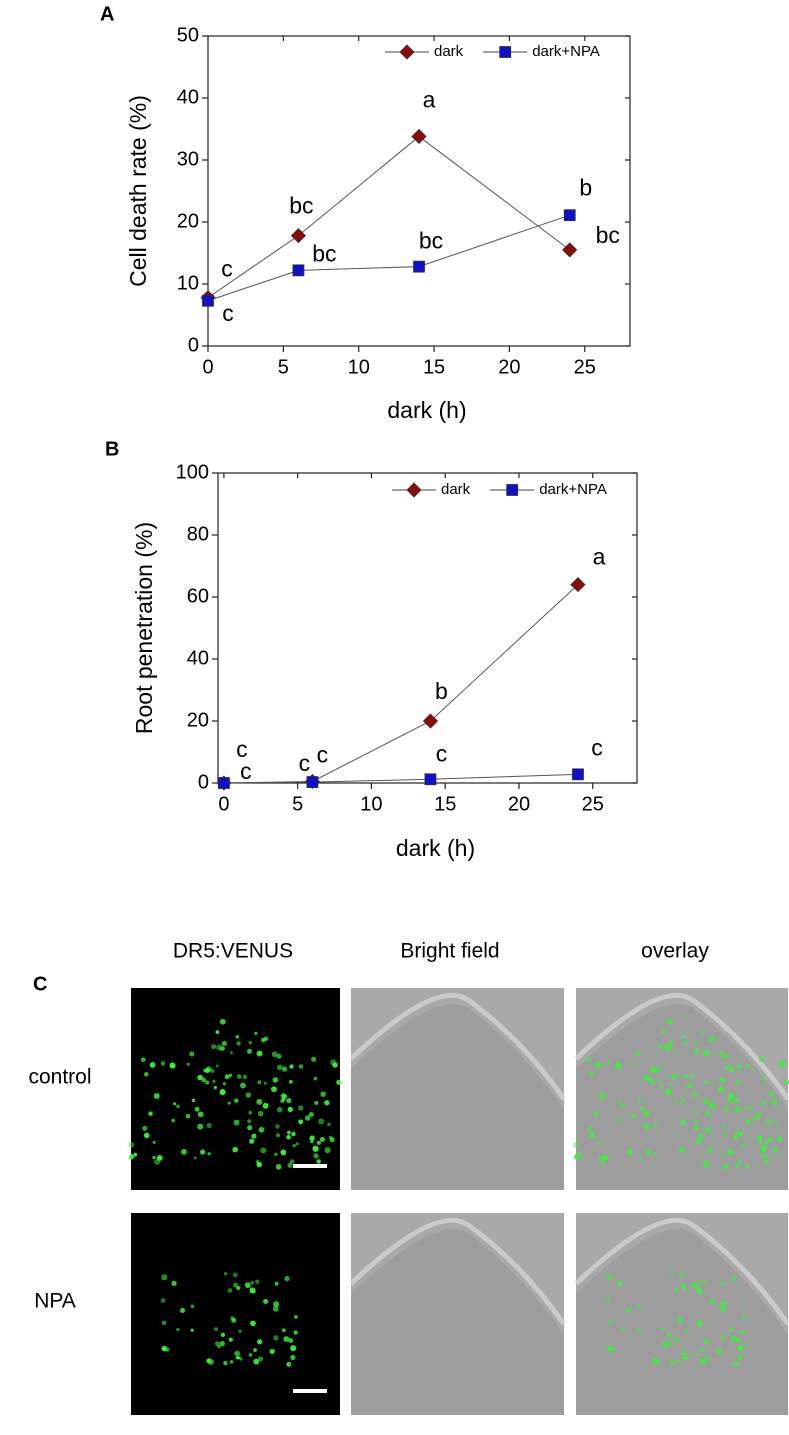 This screenshot has height=1435, width=789. Describe the element at coordinates (681, 1046) in the screenshot. I see `tissue-edge` at that location.